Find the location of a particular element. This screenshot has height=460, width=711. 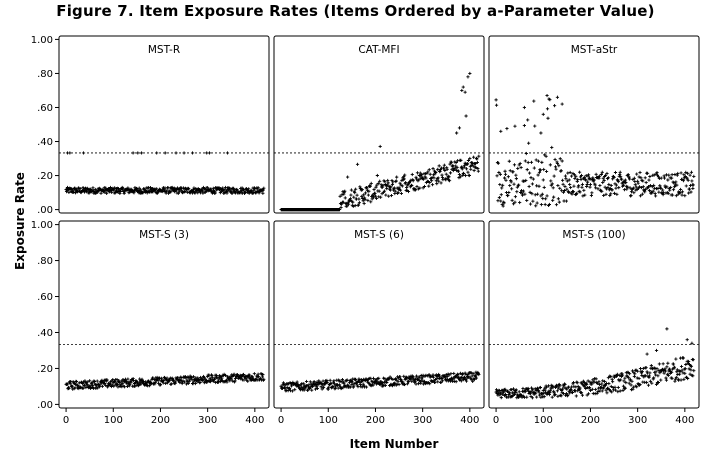

x-tick-label: 300 is located at coordinates (637, 420).